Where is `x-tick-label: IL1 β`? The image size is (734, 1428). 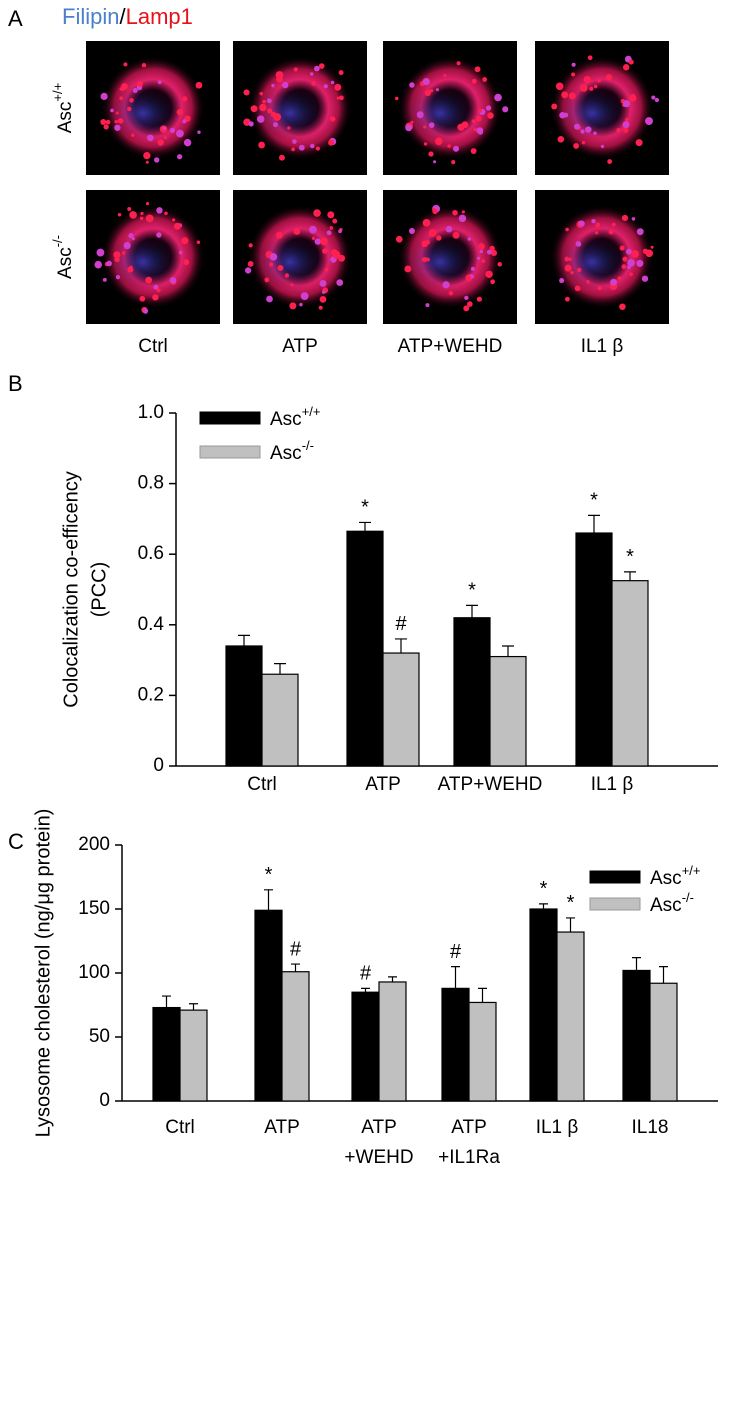 x-tick-label: IL1 β is located at coordinates (612, 784).